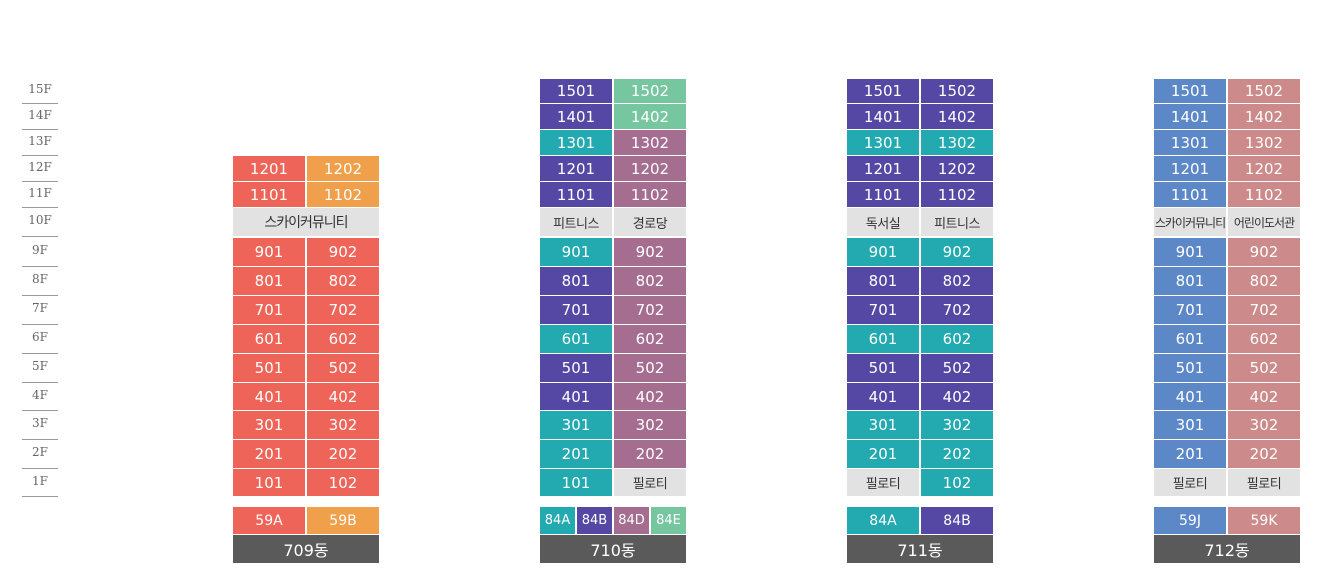 Image resolution: width=1335 pixels, height=578 pixels. What do you see at coordinates (1227, 549) in the screenshot?
I see `building-name-label: 712동` at bounding box center [1227, 549].